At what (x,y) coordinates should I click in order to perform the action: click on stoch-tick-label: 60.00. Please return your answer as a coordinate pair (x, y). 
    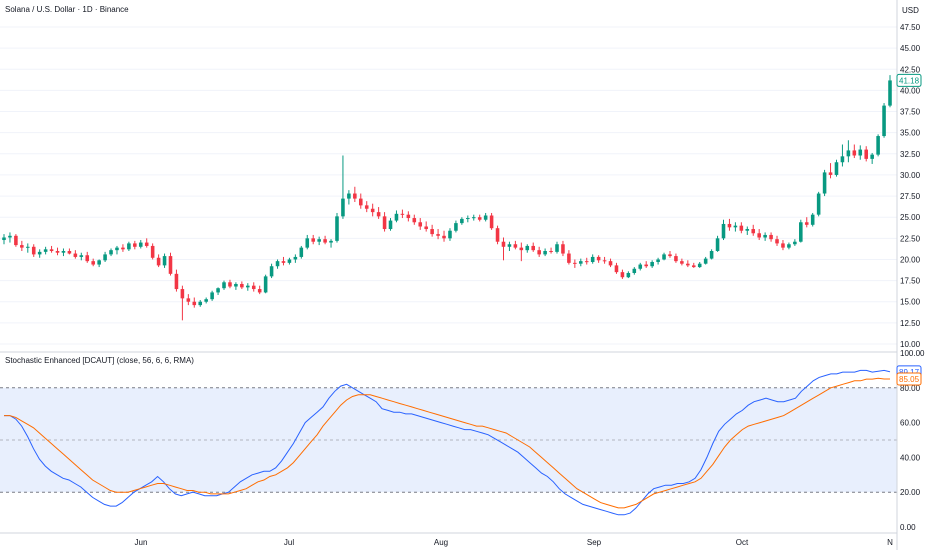
    Looking at the image, I should click on (910, 423).